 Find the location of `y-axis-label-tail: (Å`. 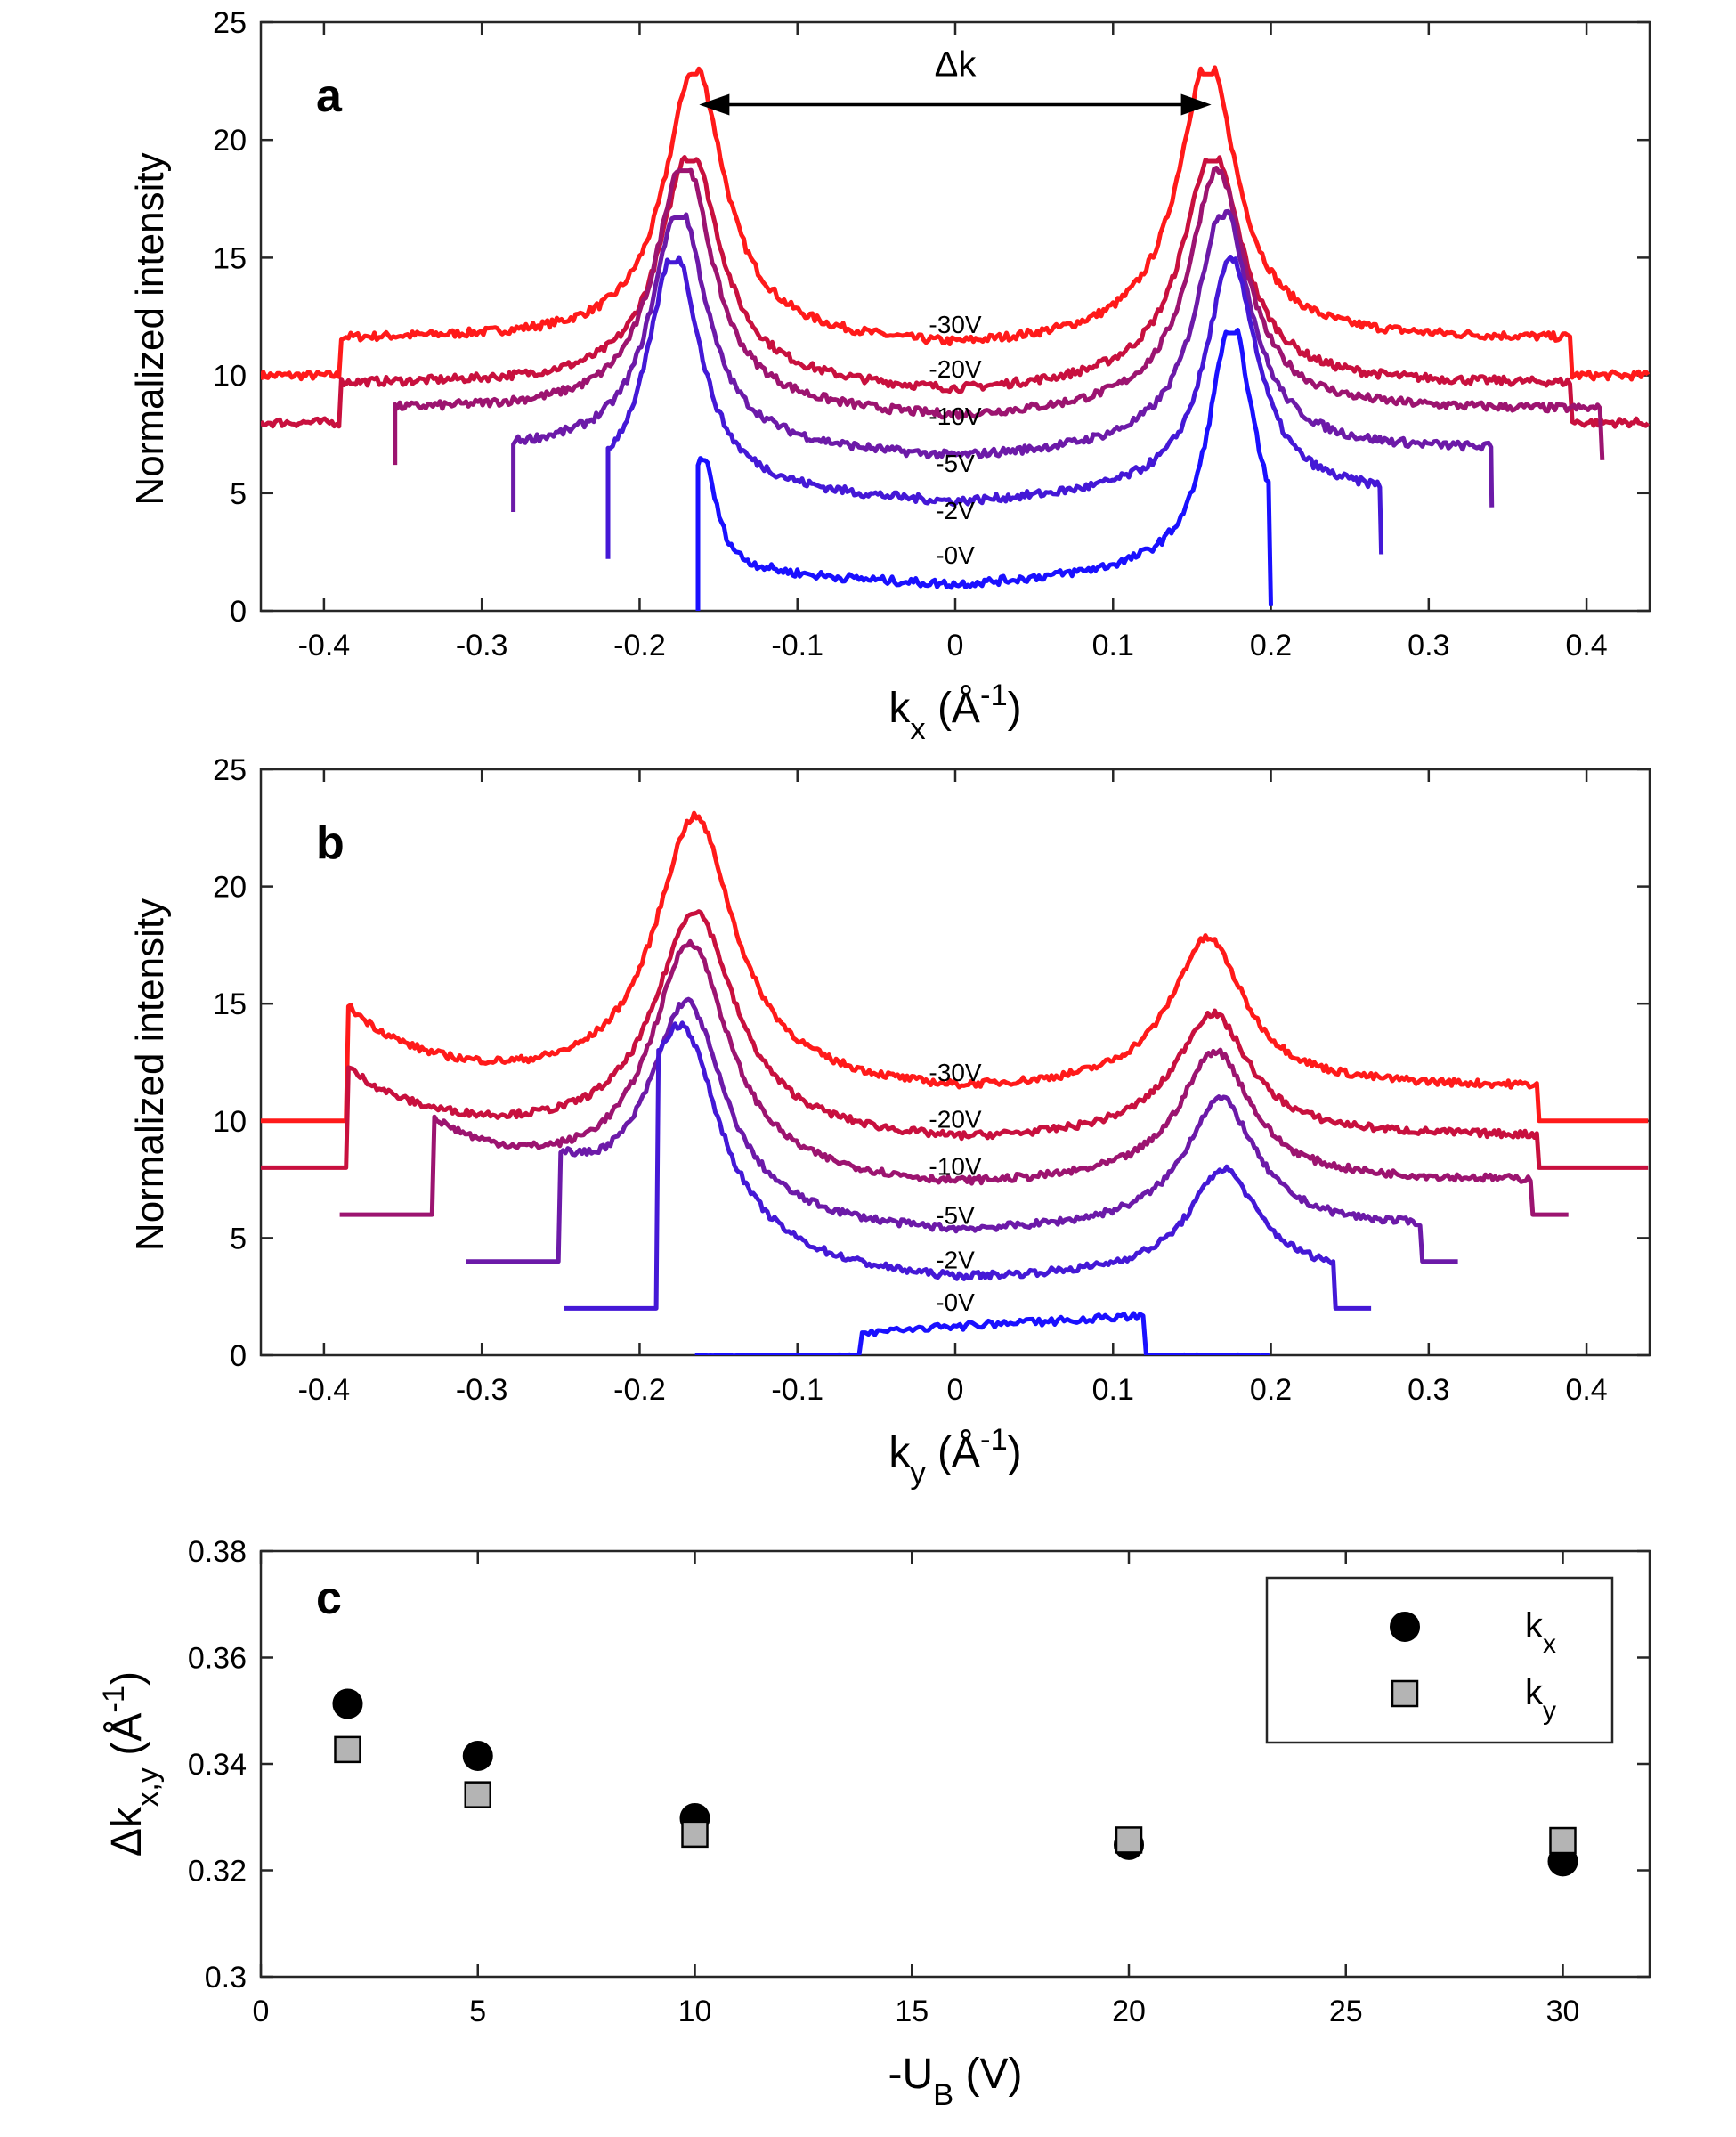

y-axis-label-tail: (Å is located at coordinates (126, 1740).